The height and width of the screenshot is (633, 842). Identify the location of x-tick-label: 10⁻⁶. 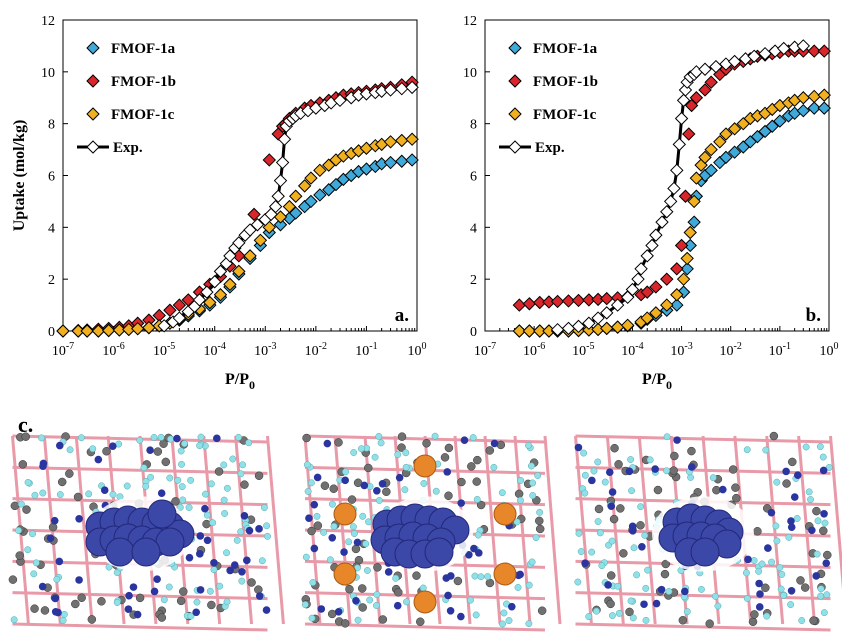
(113, 350).